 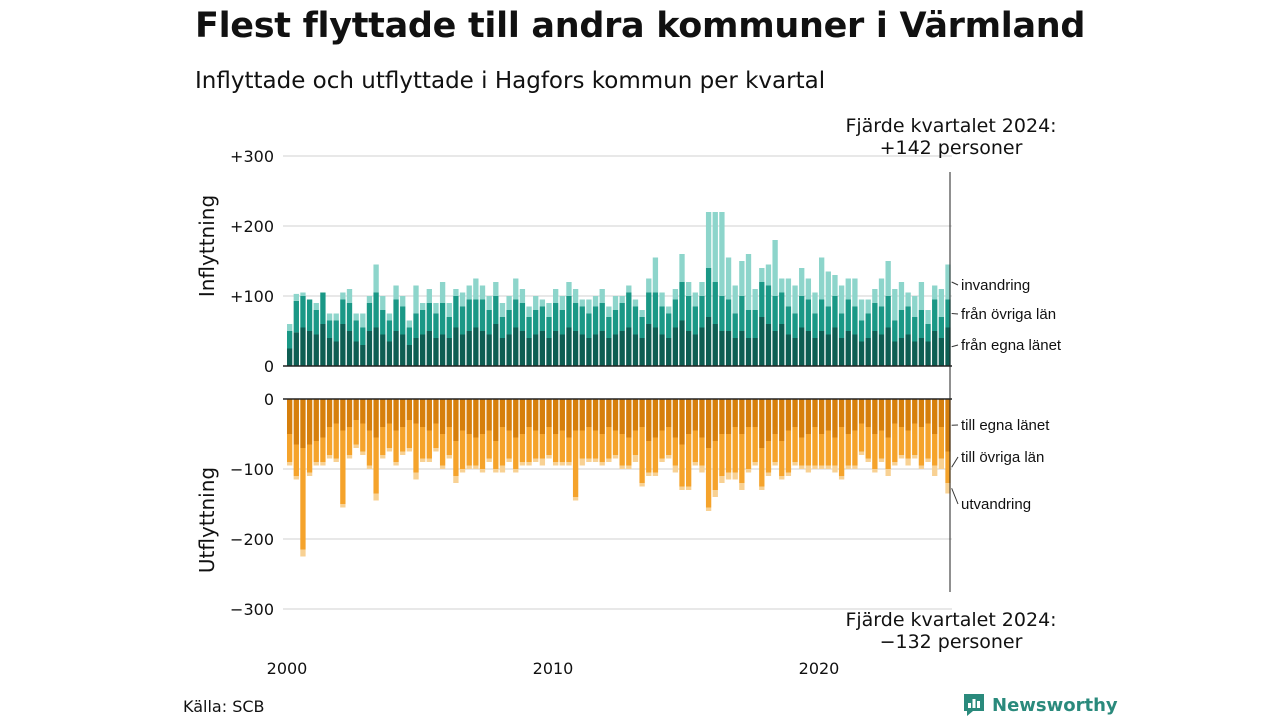 What do you see at coordinates (951, 642) in the screenshot?
I see `annotation-bottom-line2: −132 personer` at bounding box center [951, 642].